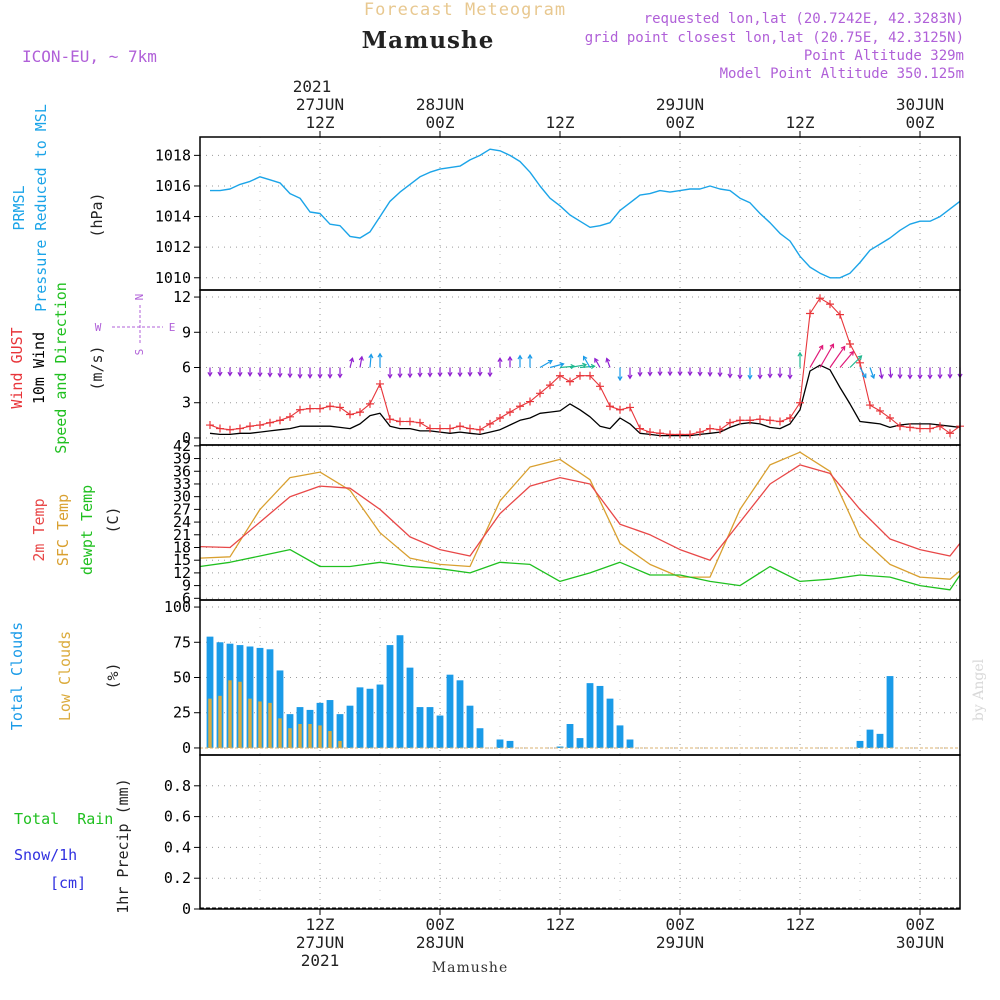 Image resolution: width=1000 pixels, height=1000 pixels. I want to click on sfc-temp-label: SFC Temp, so click(63, 530).